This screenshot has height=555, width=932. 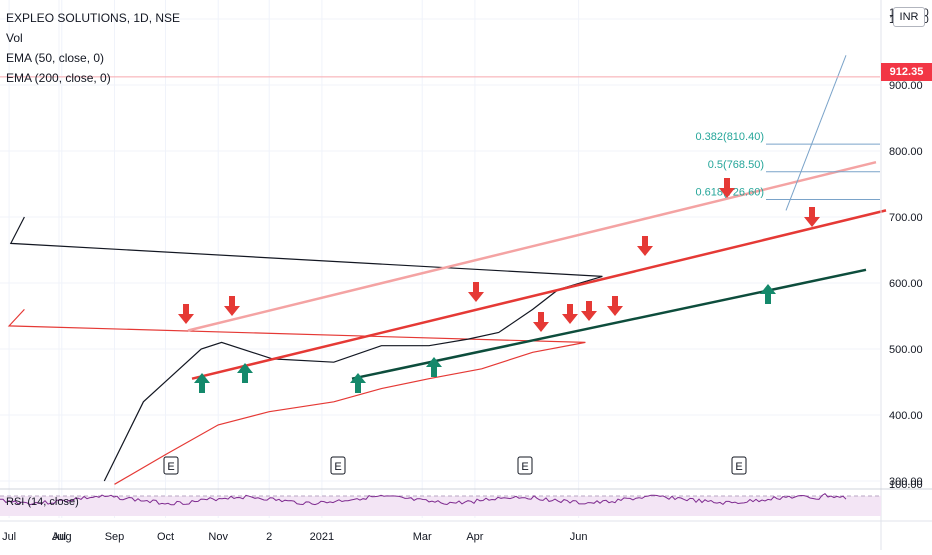 What do you see at coordinates (165, 537) in the screenshot?
I see `time-tick-label: Oct` at bounding box center [165, 537].